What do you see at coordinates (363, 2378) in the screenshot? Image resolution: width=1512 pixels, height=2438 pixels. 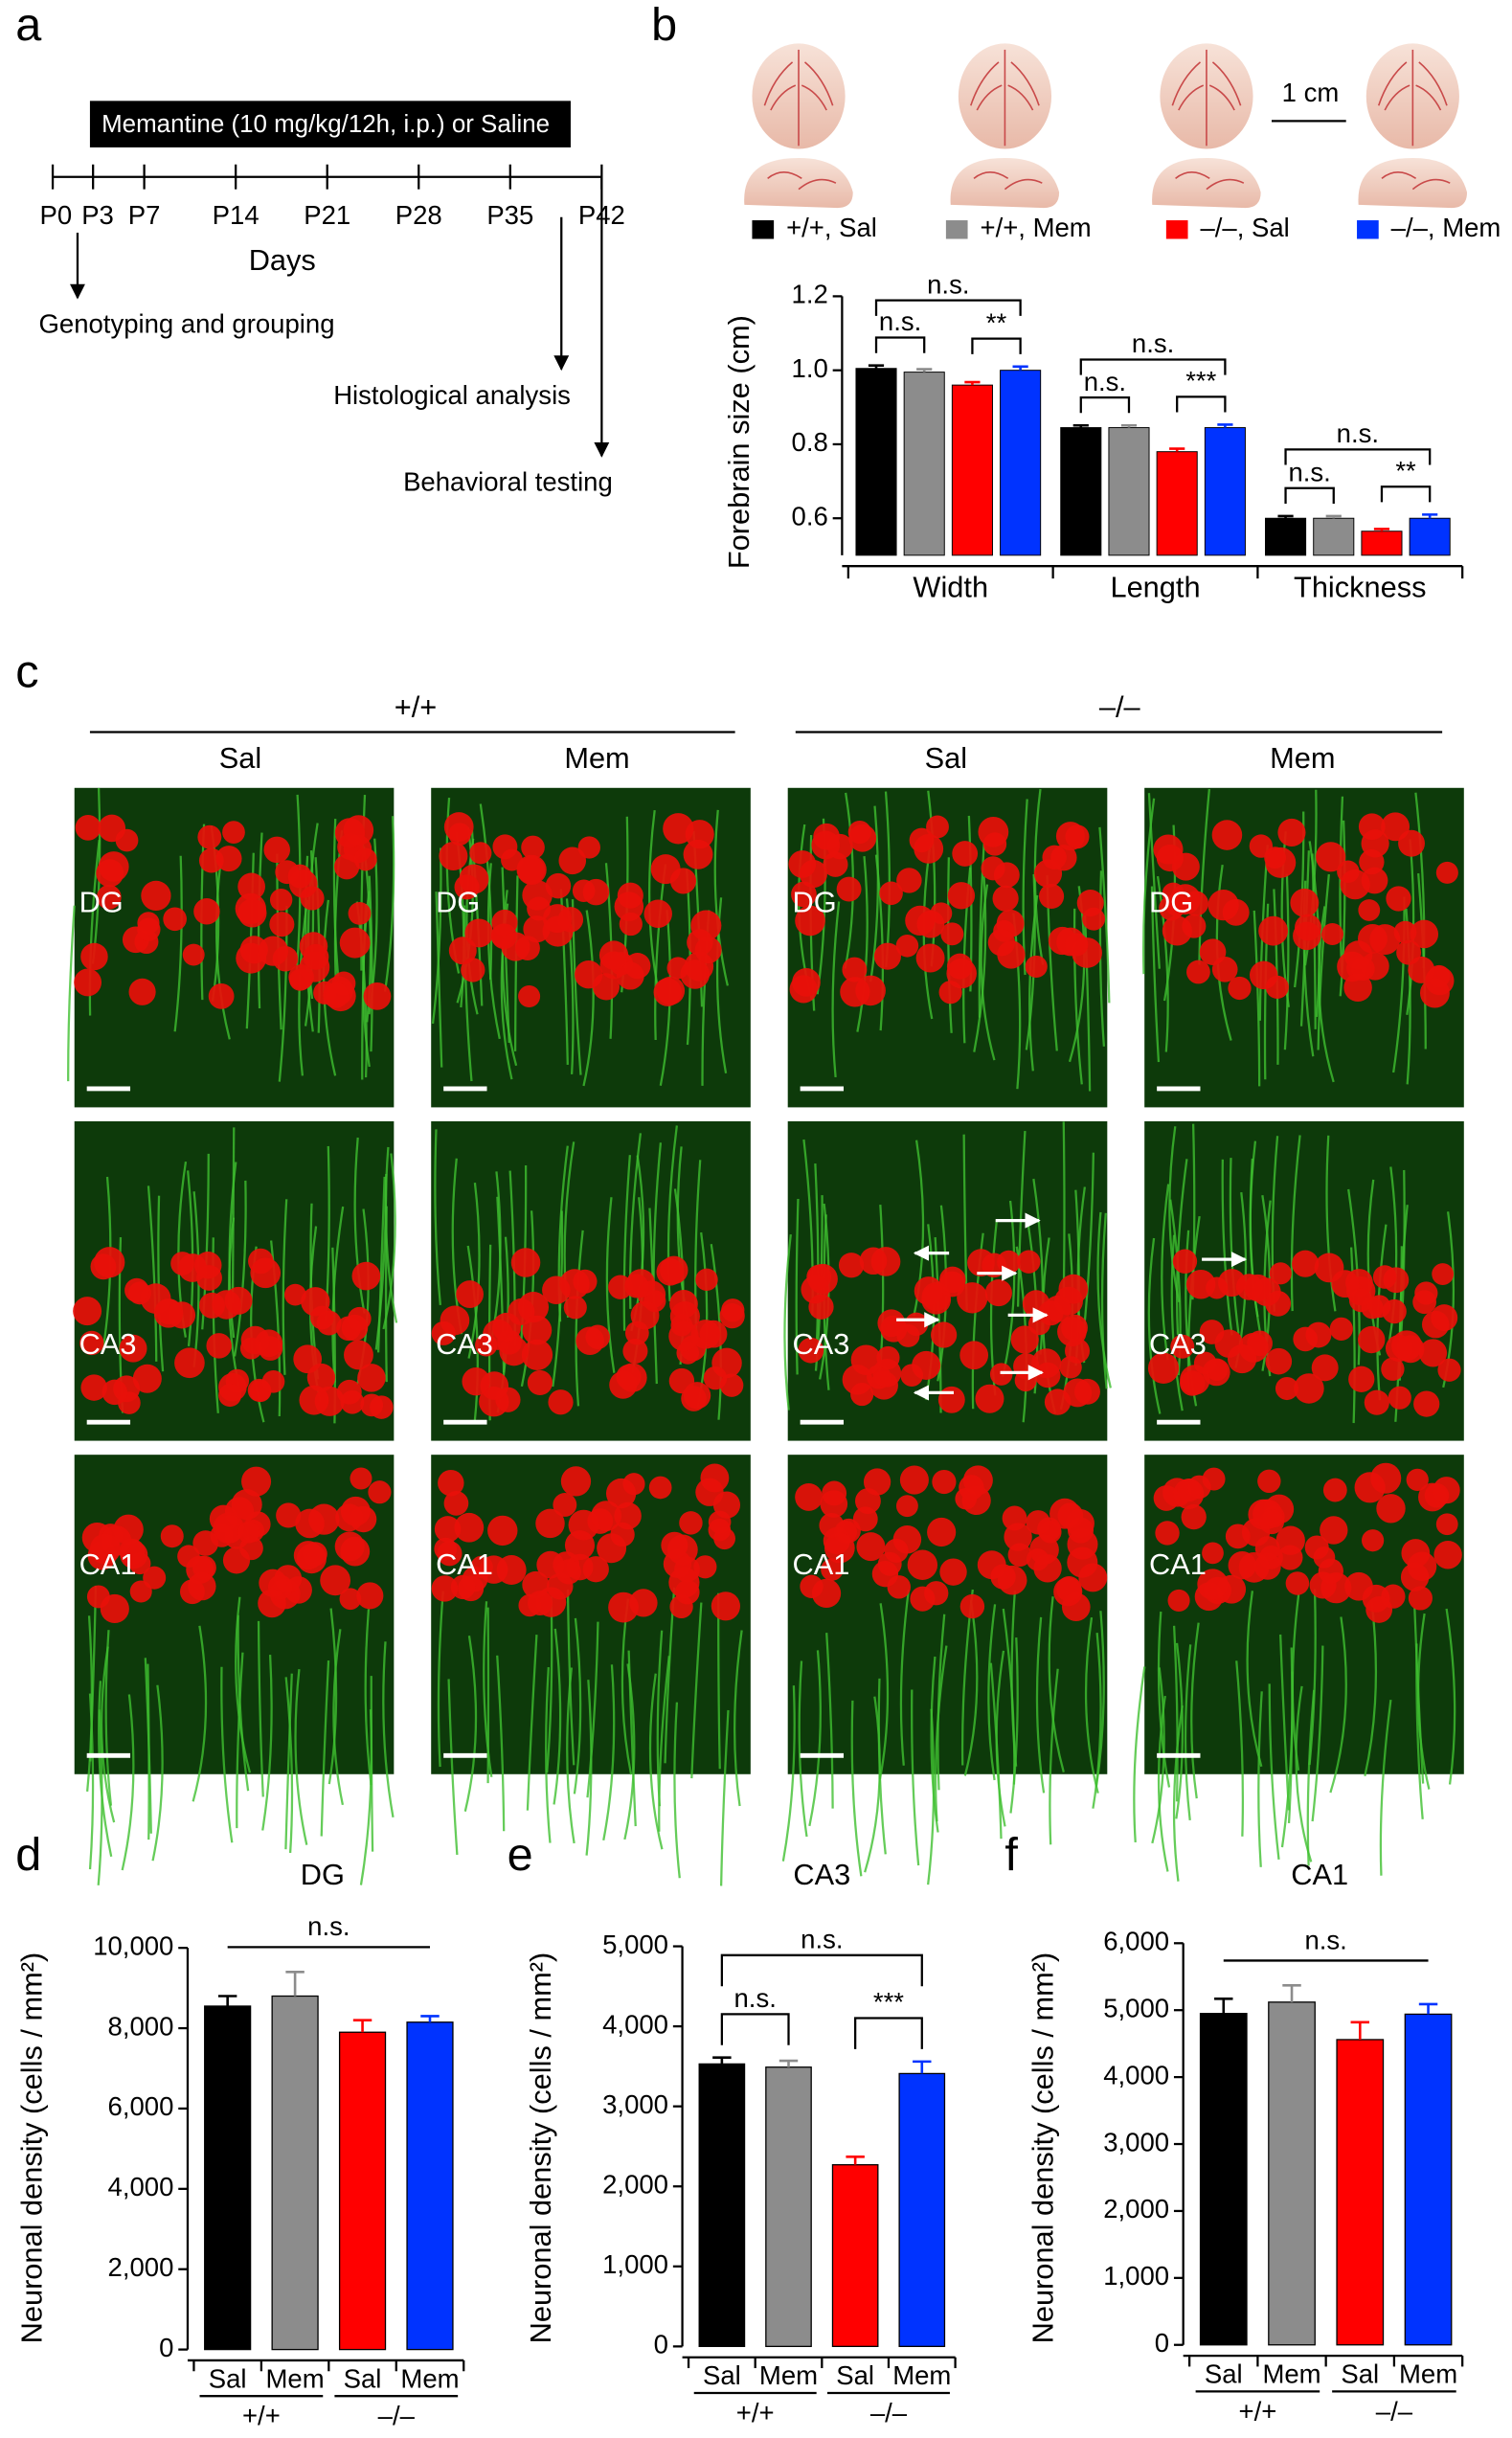 I see `x-tick-label: Sal` at bounding box center [363, 2378].